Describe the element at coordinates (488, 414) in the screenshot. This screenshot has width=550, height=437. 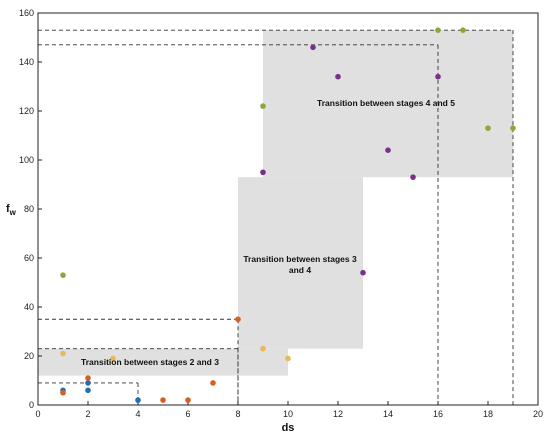
I see `x-tick-label: 18` at that location.